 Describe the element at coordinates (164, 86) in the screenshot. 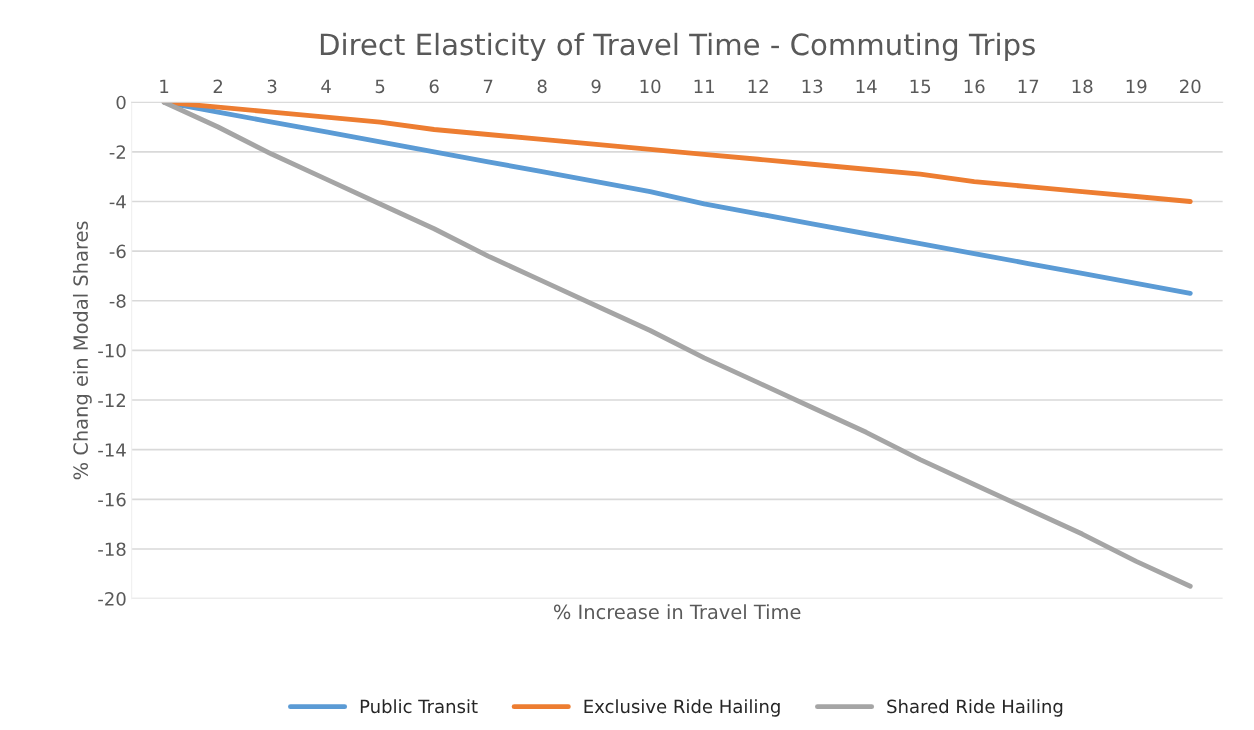

I see `x-tick-label: 1` at that location.